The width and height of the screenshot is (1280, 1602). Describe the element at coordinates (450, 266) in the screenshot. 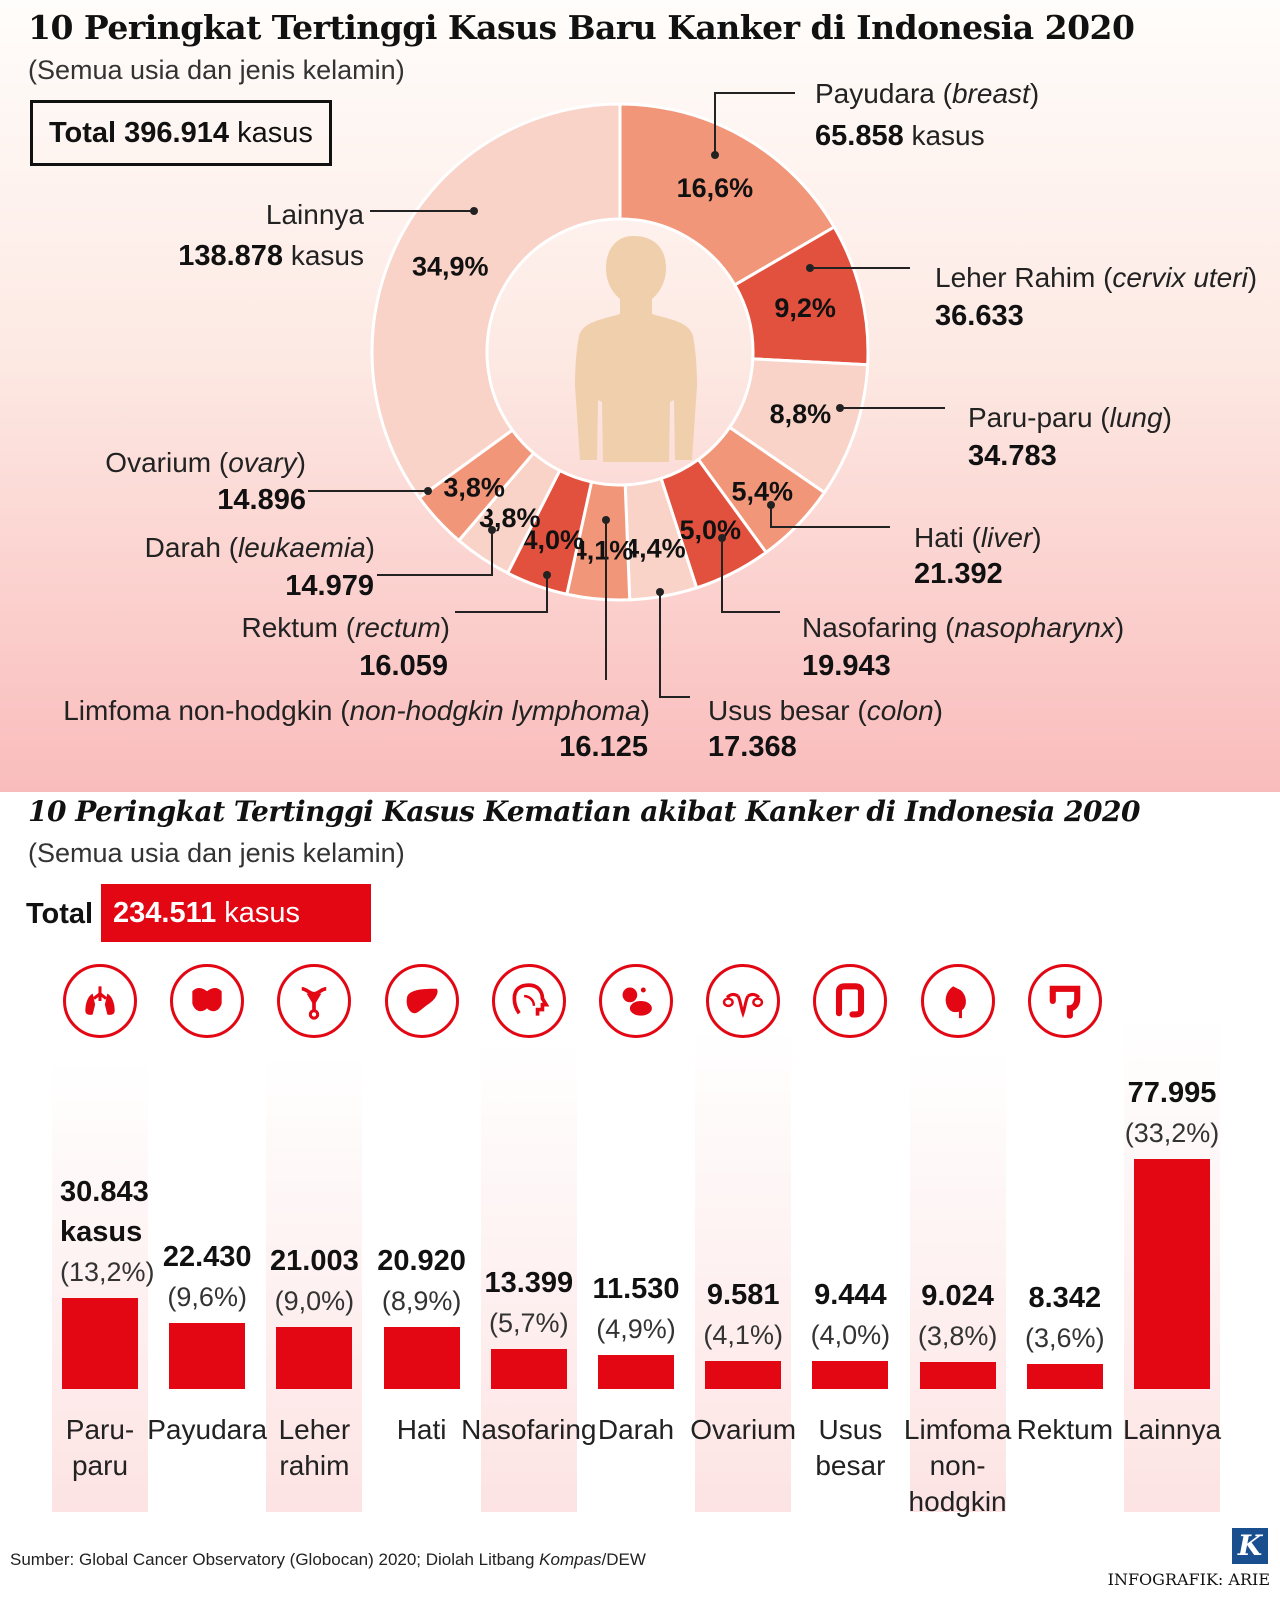

I see `donut-pct-label: 34,9%` at that location.